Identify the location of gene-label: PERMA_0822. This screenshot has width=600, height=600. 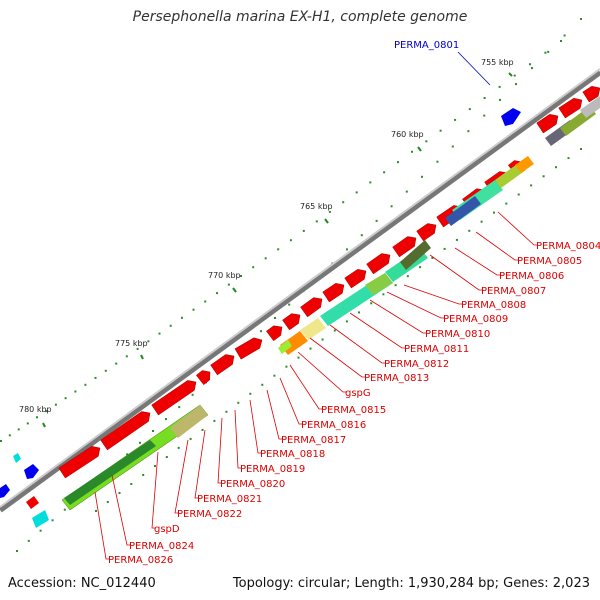
(209, 514).